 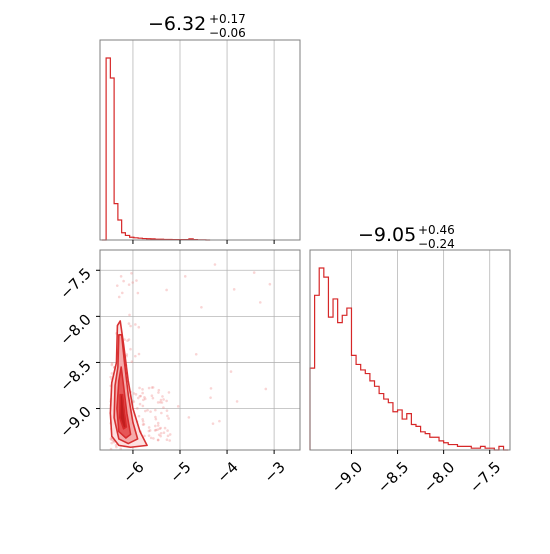 I want to click on joint-xtick-label: −3, so click(x=274, y=472).